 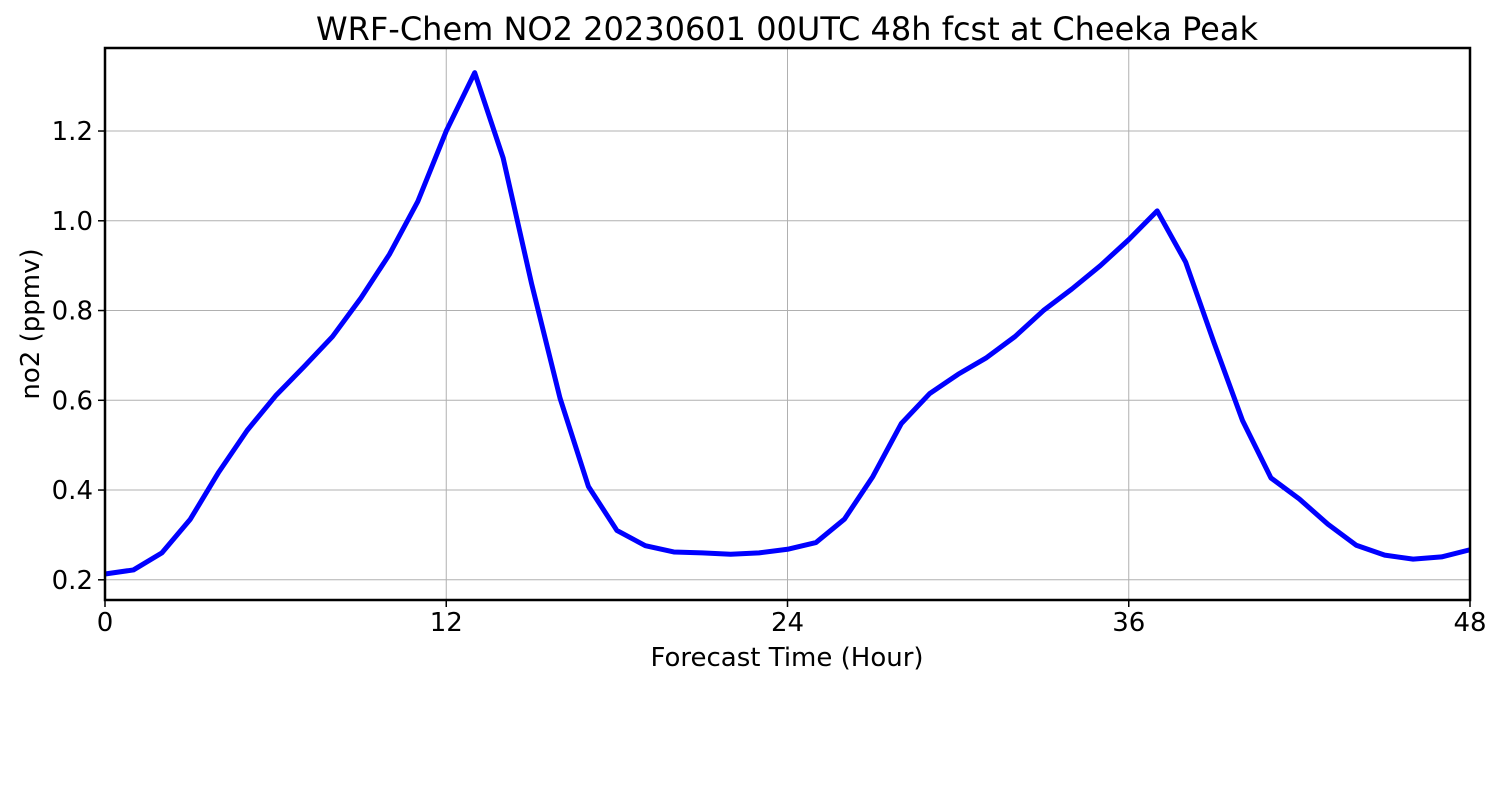 What do you see at coordinates (72, 222) in the screenshot?
I see `y-tick-label: 1.0` at bounding box center [72, 222].